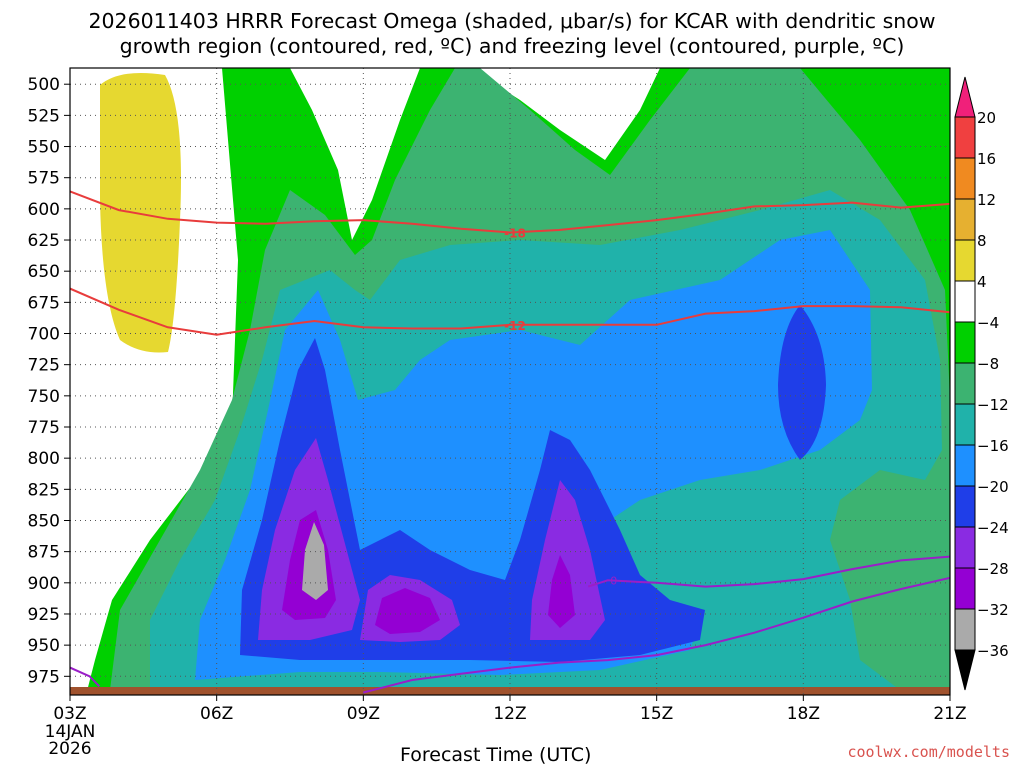 The image size is (1024, 768). I want to click on colorbar-label: −4, so click(988, 323).